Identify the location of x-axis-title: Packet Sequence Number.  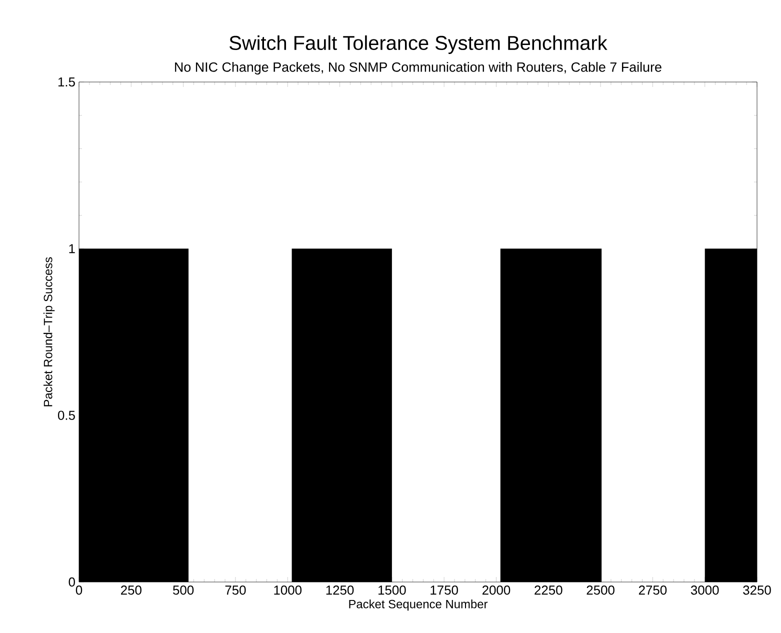
(418, 605).